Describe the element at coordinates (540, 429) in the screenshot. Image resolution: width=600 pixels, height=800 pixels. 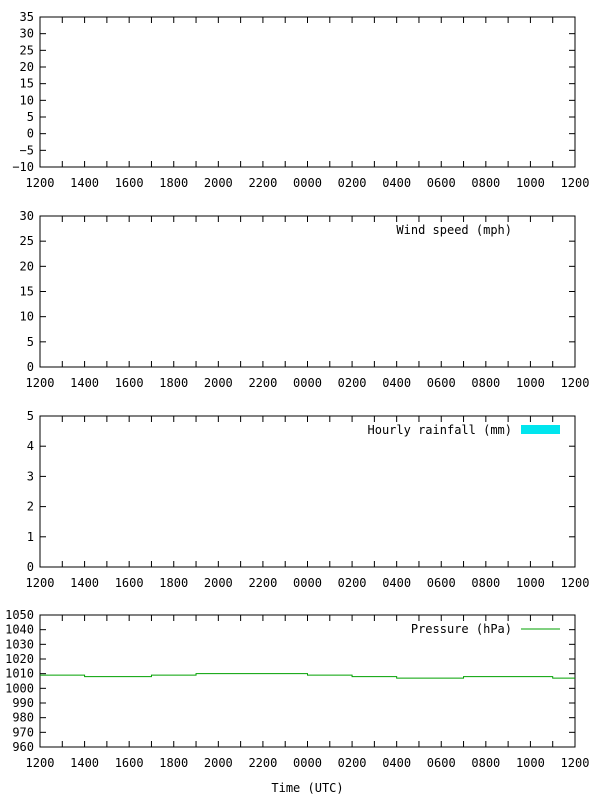
I see `legend-swatch` at that location.